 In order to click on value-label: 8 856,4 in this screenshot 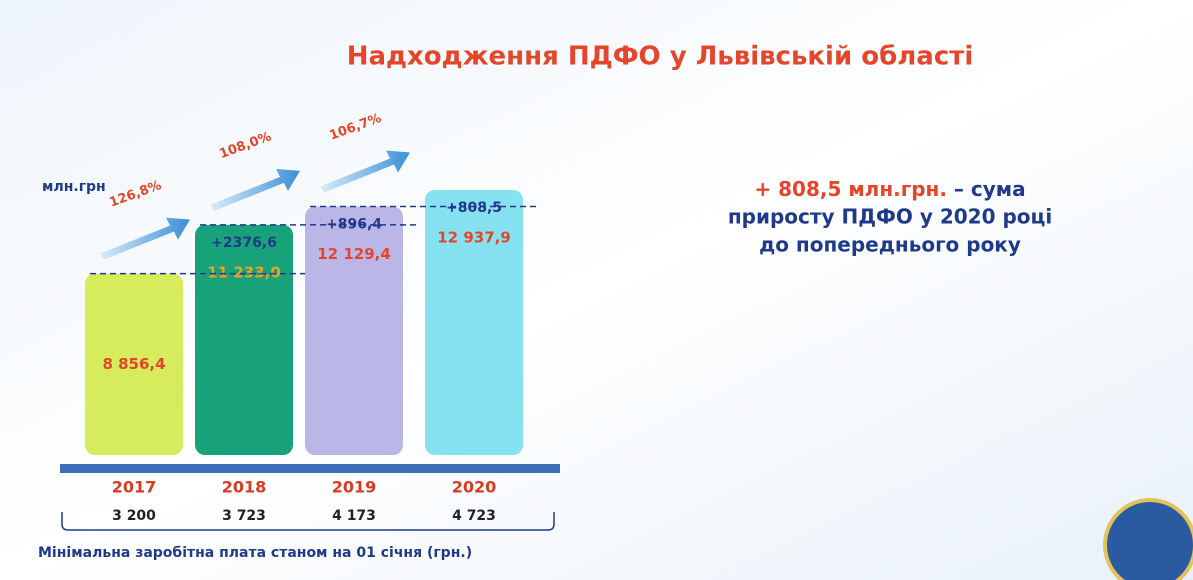, I will do `click(133, 364)`.